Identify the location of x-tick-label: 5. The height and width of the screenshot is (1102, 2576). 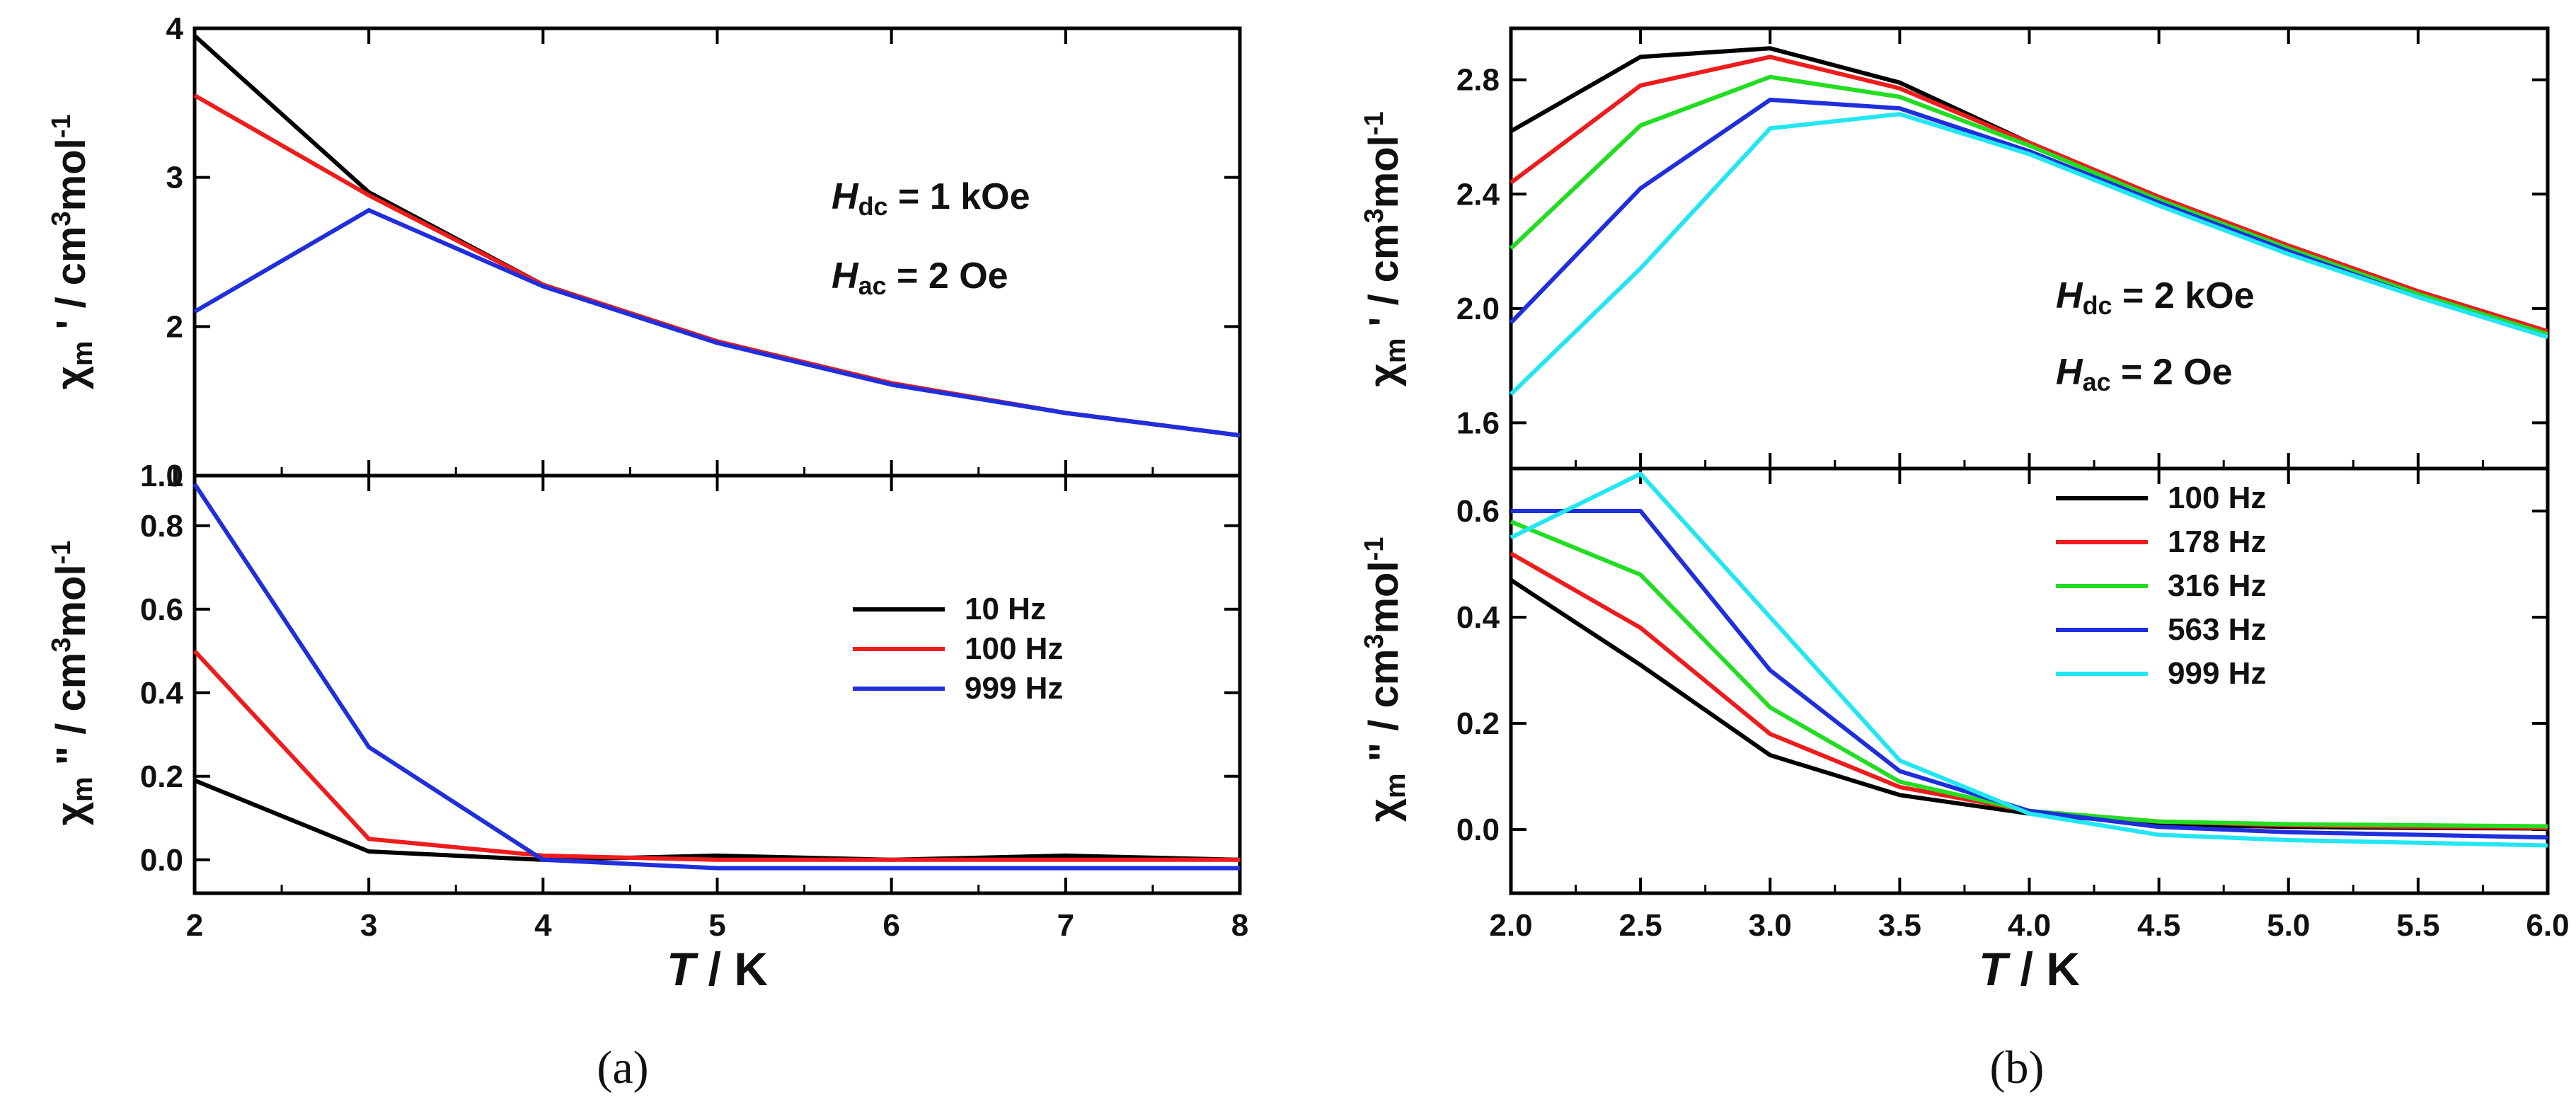
(717, 925).